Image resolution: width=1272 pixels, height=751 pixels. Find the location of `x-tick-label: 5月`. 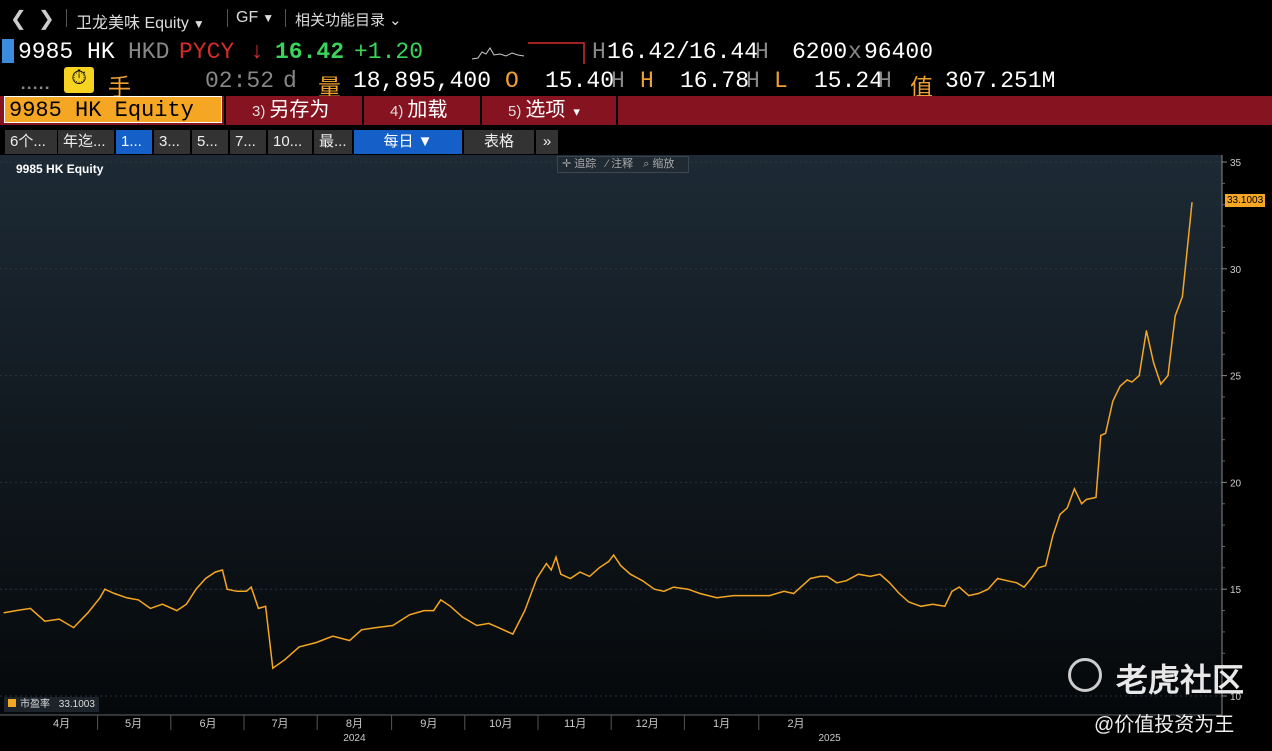

x-tick-label: 5月 is located at coordinates (133, 724).